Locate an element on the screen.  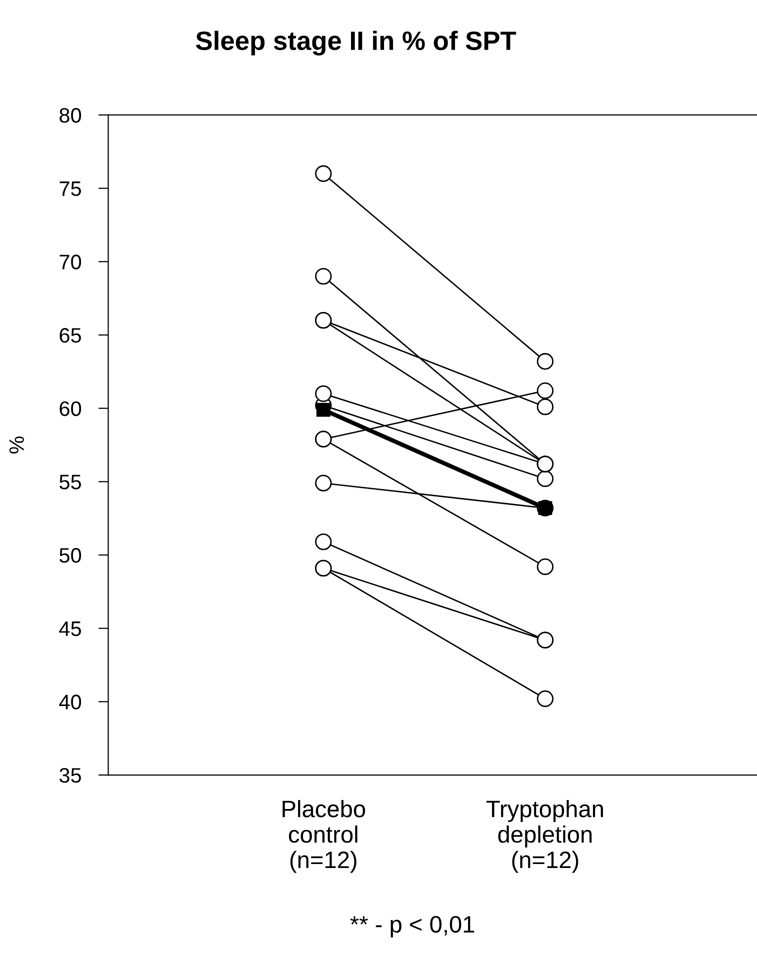
text: ** - p < 0,01 is located at coordinates (412, 927).